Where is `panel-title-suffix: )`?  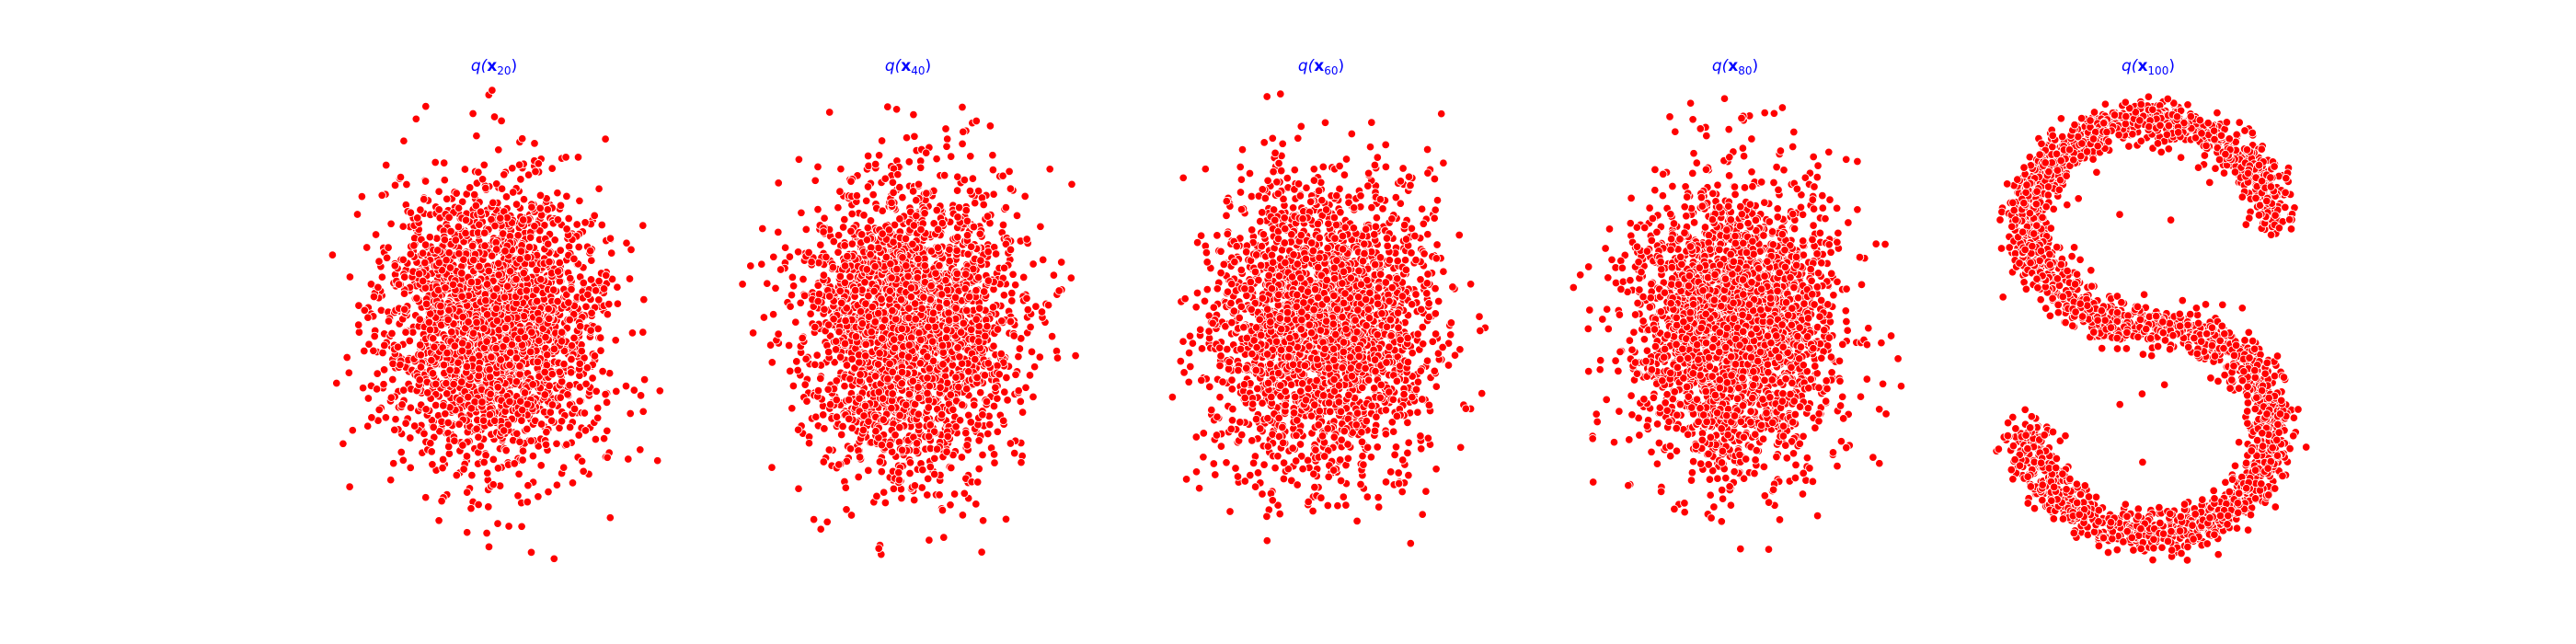 panel-title-suffix: ) is located at coordinates (929, 66).